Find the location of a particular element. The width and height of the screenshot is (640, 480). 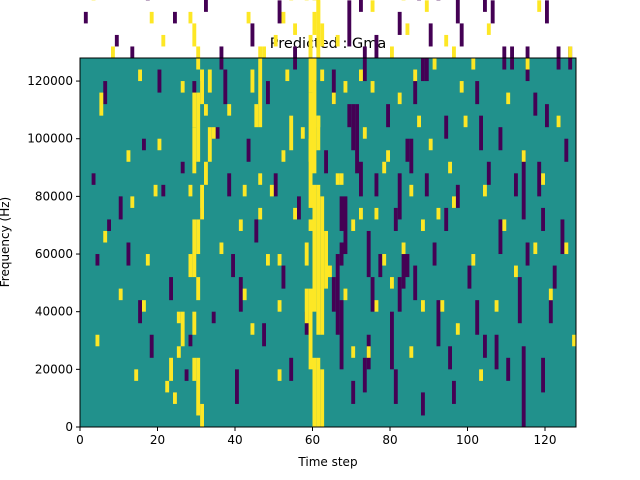

x-tick-label: 20 is located at coordinates (157, 440).